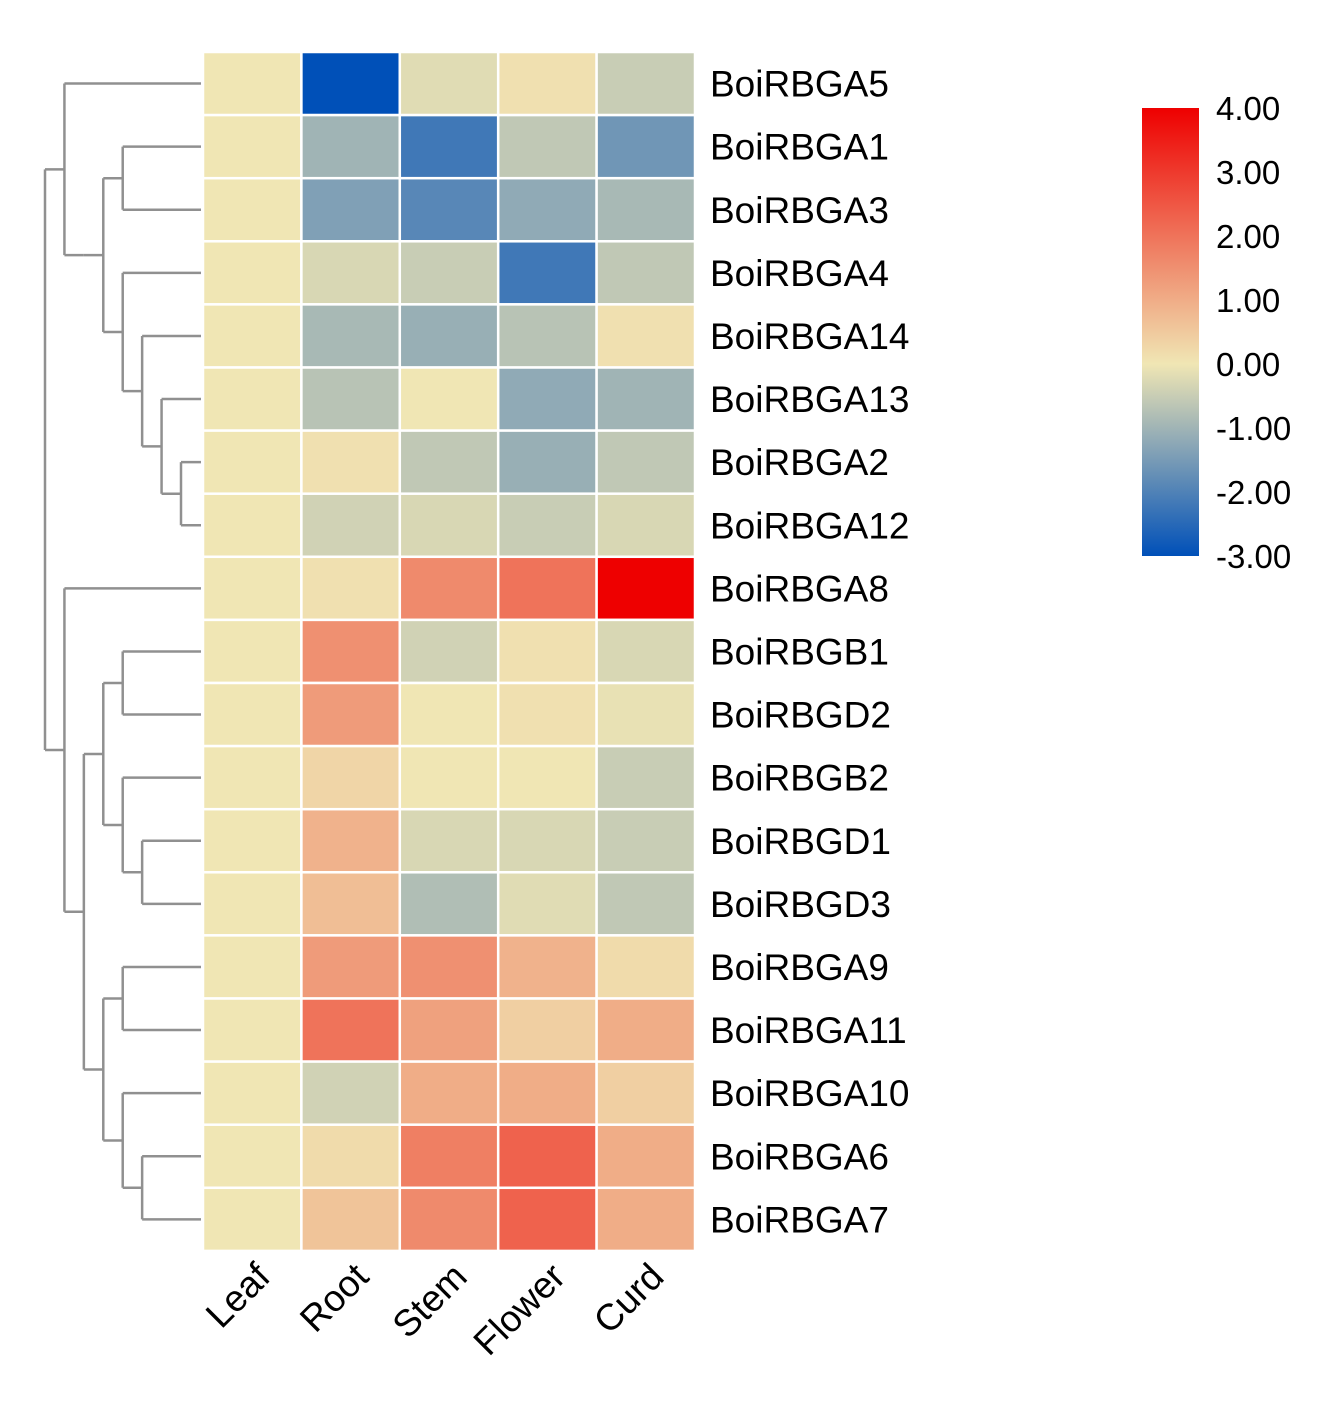 Image resolution: width=1329 pixels, height=1412 pixels. What do you see at coordinates (799, 84) in the screenshot?
I see `row-label: BoiRBGA5` at bounding box center [799, 84].